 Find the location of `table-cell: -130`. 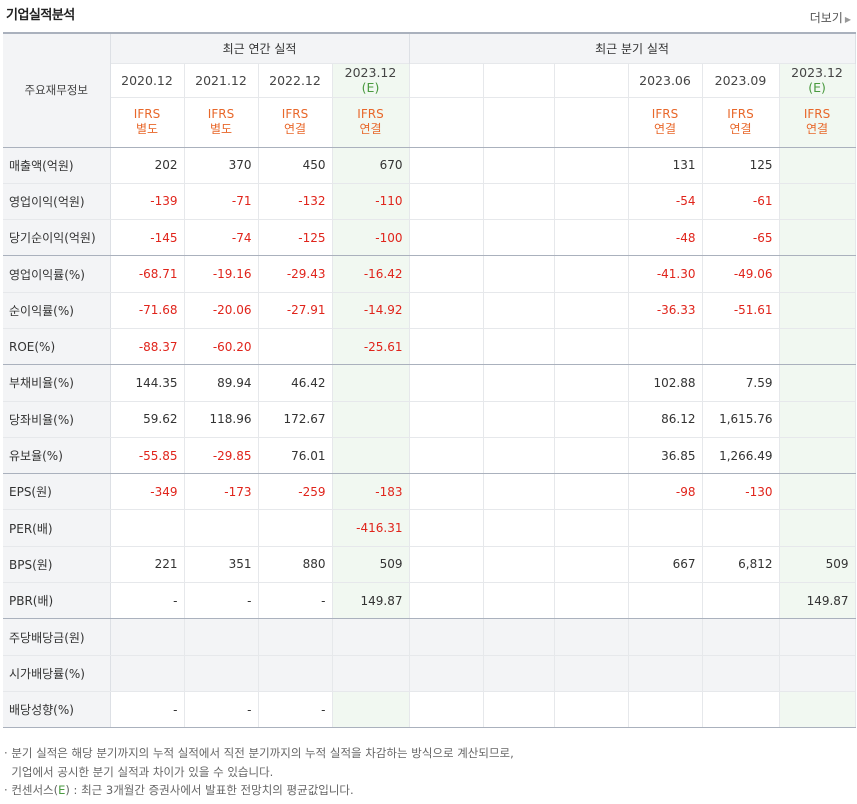

table-cell: -130 is located at coordinates (741, 492).